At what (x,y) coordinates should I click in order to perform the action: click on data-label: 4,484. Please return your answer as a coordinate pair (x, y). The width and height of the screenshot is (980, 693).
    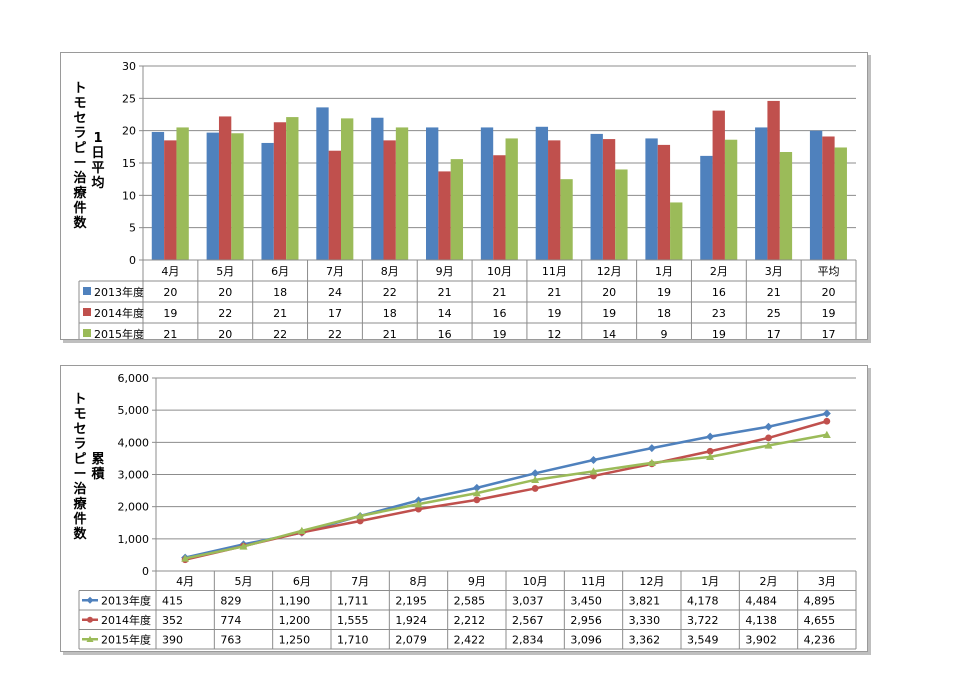
    Looking at the image, I should click on (761, 601).